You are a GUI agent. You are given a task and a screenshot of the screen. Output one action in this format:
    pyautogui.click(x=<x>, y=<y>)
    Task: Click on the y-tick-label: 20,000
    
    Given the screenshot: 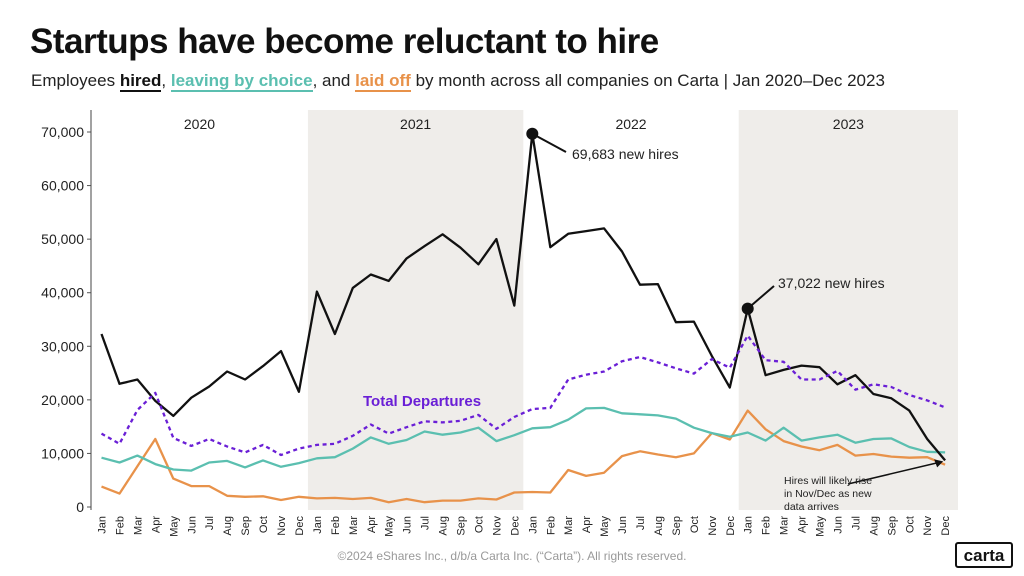 What is the action you would take?
    pyautogui.click(x=62, y=400)
    